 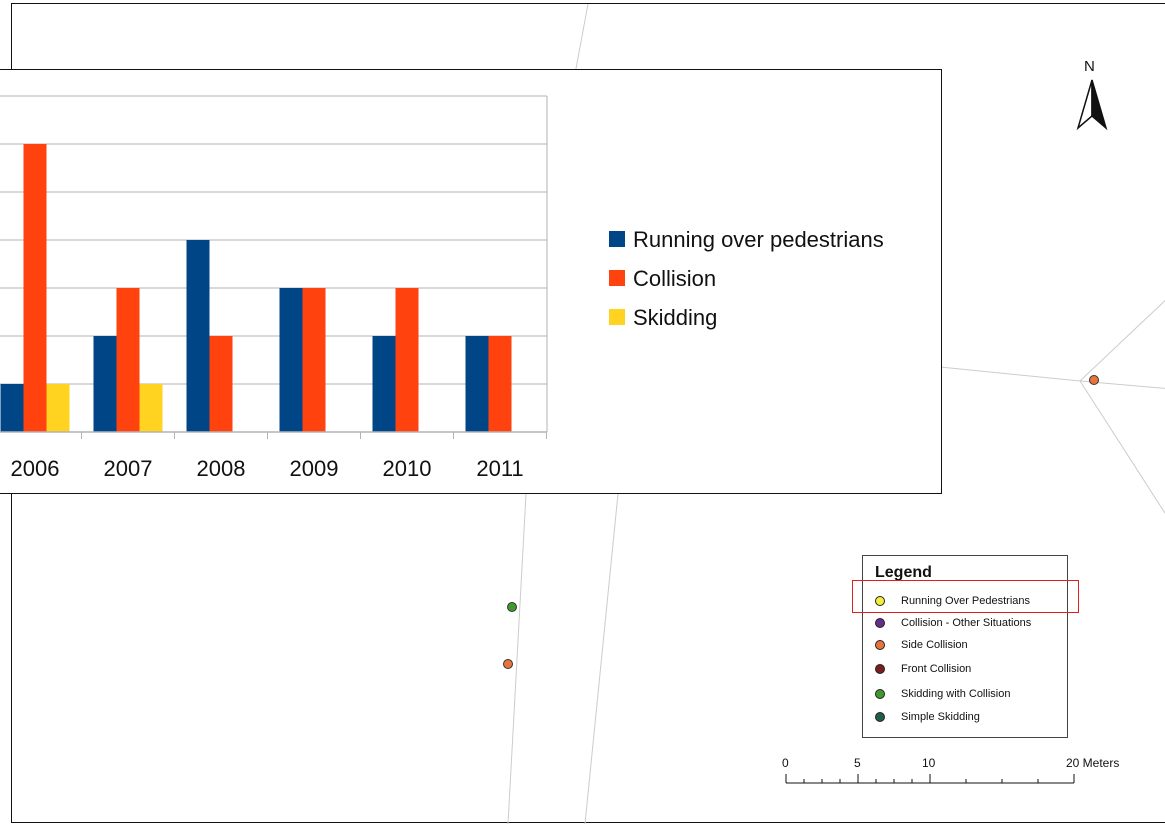 I want to click on bar-2006-collision, so click(x=35, y=288).